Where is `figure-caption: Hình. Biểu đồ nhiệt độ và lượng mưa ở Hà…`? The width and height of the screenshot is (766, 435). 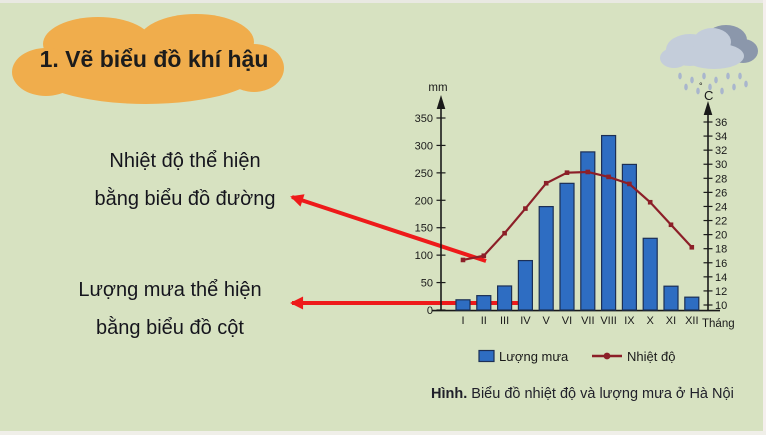
figure-caption: Hình. Biểu đồ nhiệt độ và lượng mưa ở Hà… is located at coordinates (596, 394).